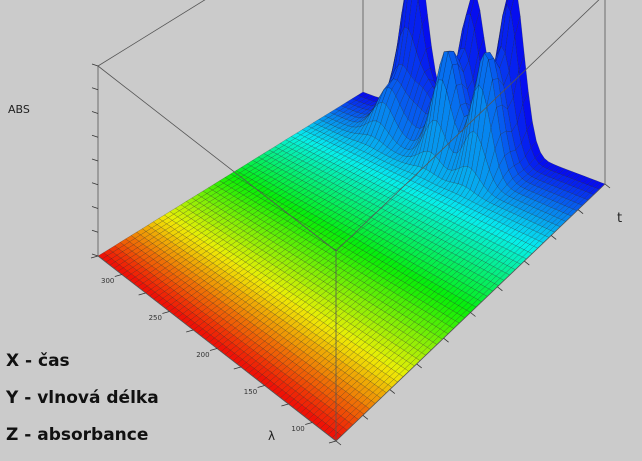 This screenshot has width=642, height=461. Describe the element at coordinates (77, 435) in the screenshot. I see `legend-z-axis: Z - absorbance` at that location.